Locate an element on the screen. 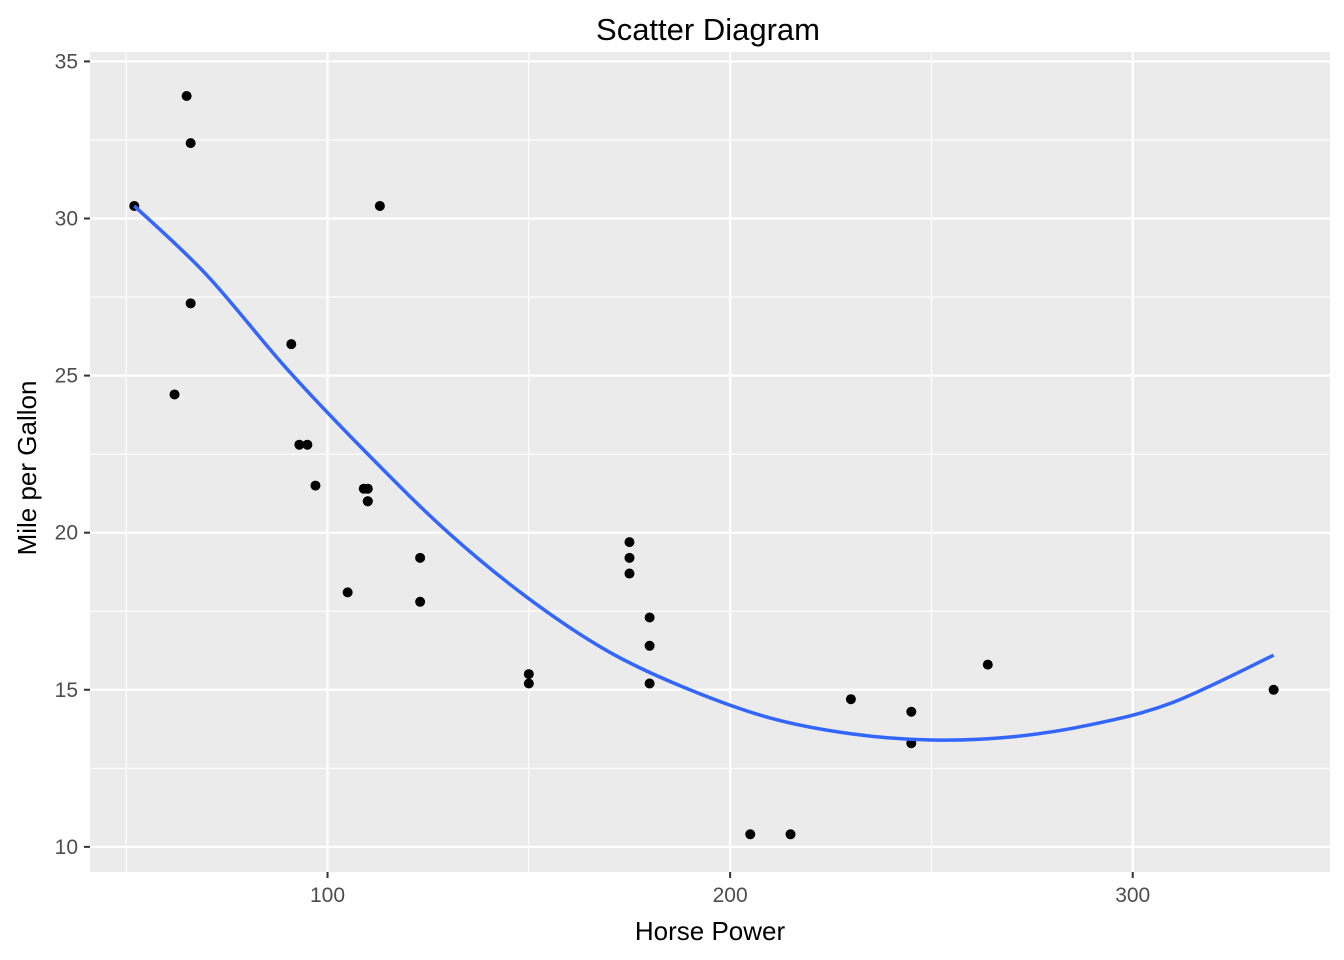 The height and width of the screenshot is (960, 1344). y-tick-label: 25 is located at coordinates (66, 376).